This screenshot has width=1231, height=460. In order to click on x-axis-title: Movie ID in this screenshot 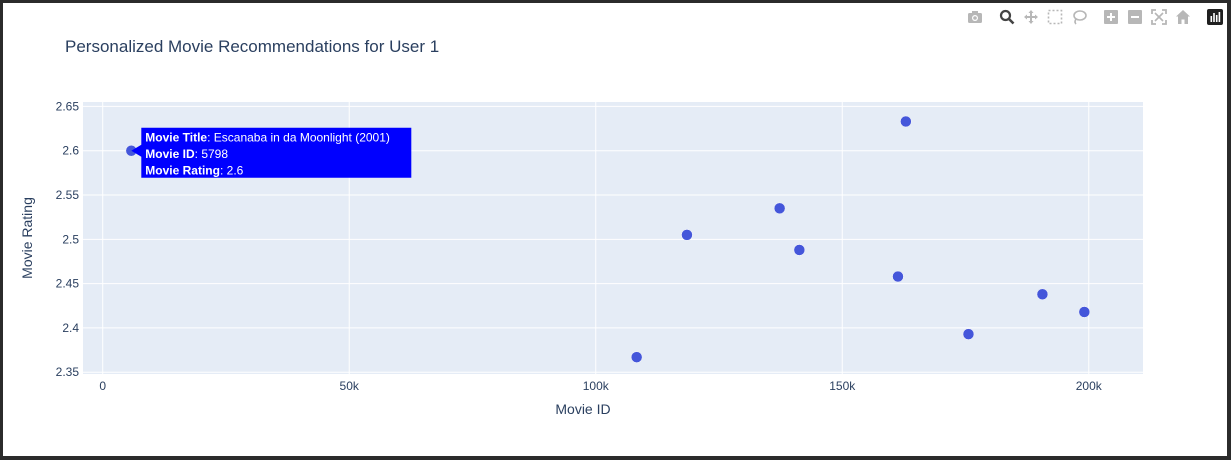, I will do `click(582, 409)`.